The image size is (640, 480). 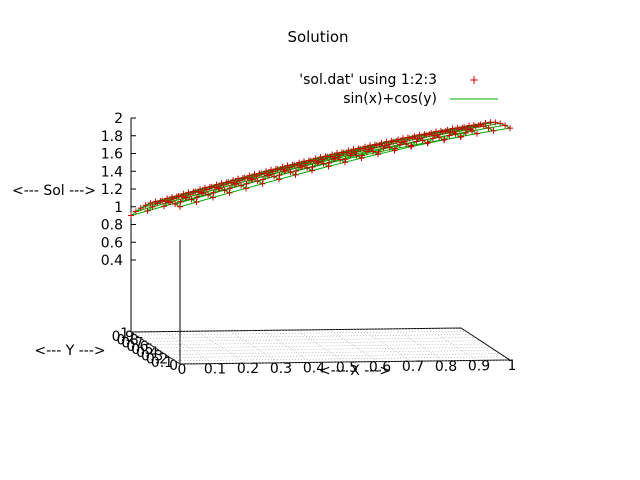 What do you see at coordinates (112, 137) in the screenshot?
I see `z-tick-label: 1.8` at bounding box center [112, 137].